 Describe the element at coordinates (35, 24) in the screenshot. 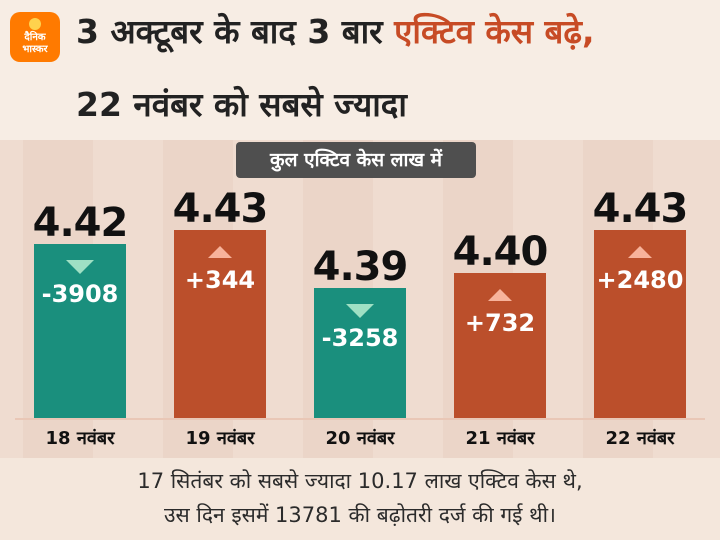

I see `sun-icon` at that location.